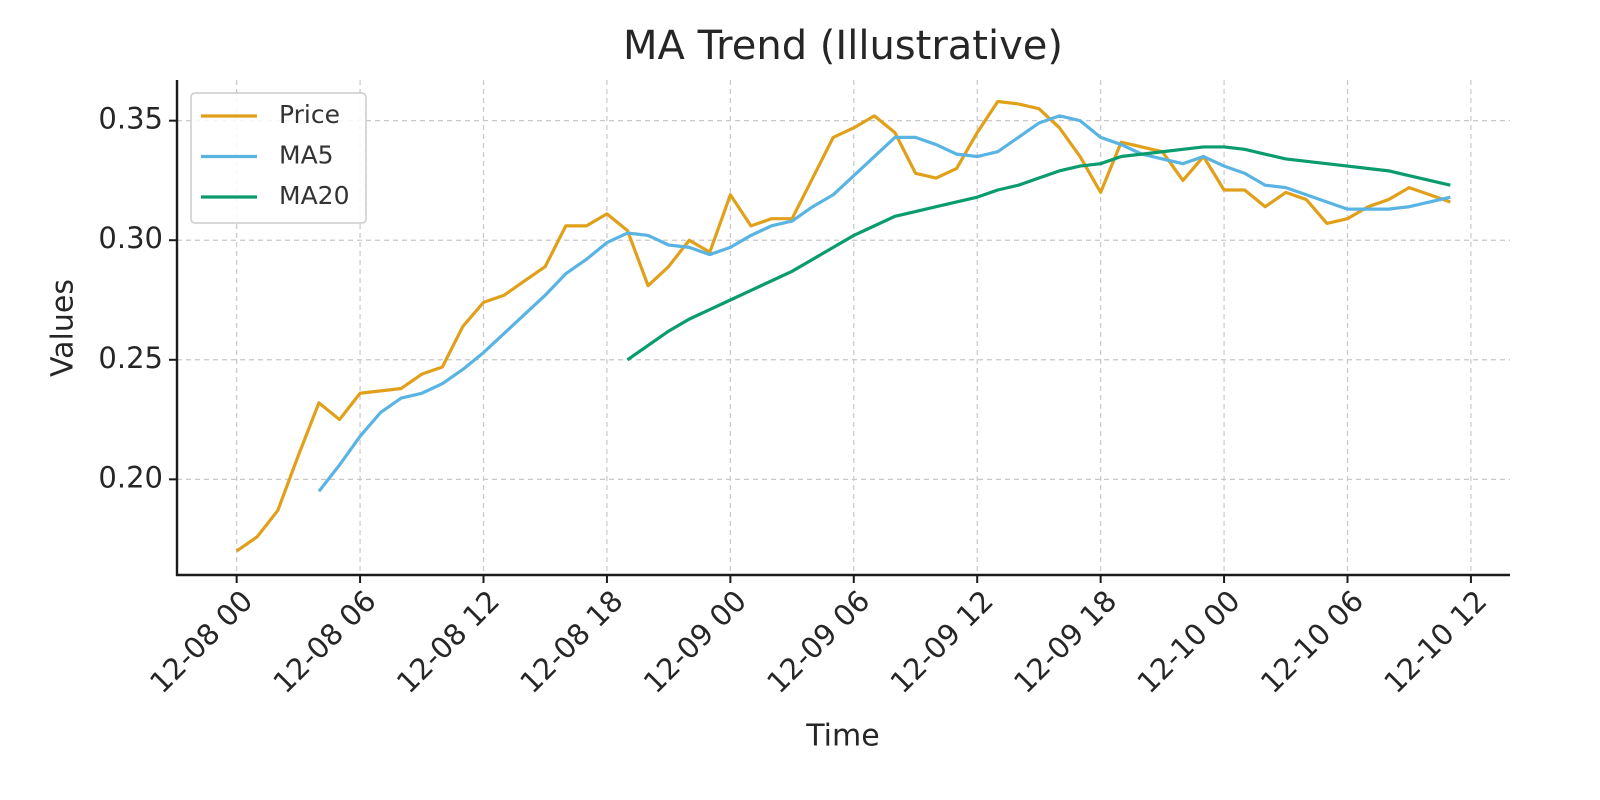 Image resolution: width=1600 pixels, height=800 pixels. What do you see at coordinates (309, 114) in the screenshot?
I see `legend-label: Price` at bounding box center [309, 114].